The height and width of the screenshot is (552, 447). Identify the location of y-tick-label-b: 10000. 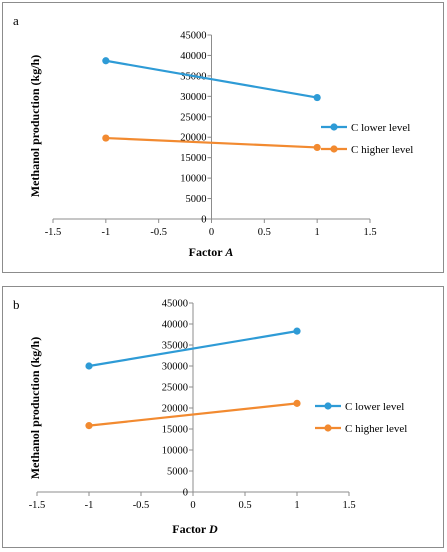
(175, 451).